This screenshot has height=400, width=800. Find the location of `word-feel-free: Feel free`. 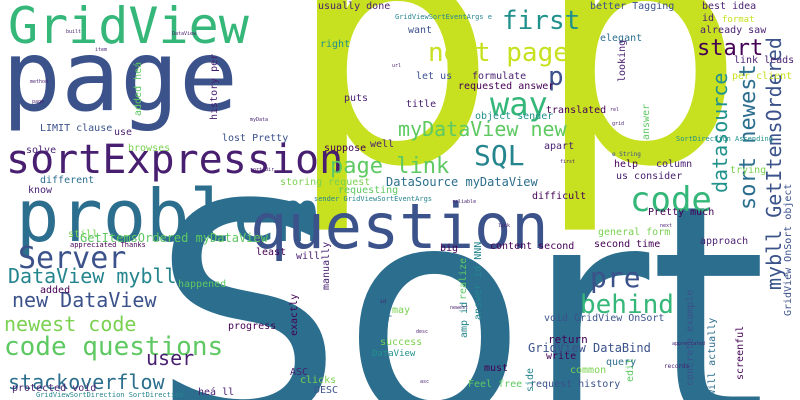

word-feel-free: Feel free is located at coordinates (495, 384).